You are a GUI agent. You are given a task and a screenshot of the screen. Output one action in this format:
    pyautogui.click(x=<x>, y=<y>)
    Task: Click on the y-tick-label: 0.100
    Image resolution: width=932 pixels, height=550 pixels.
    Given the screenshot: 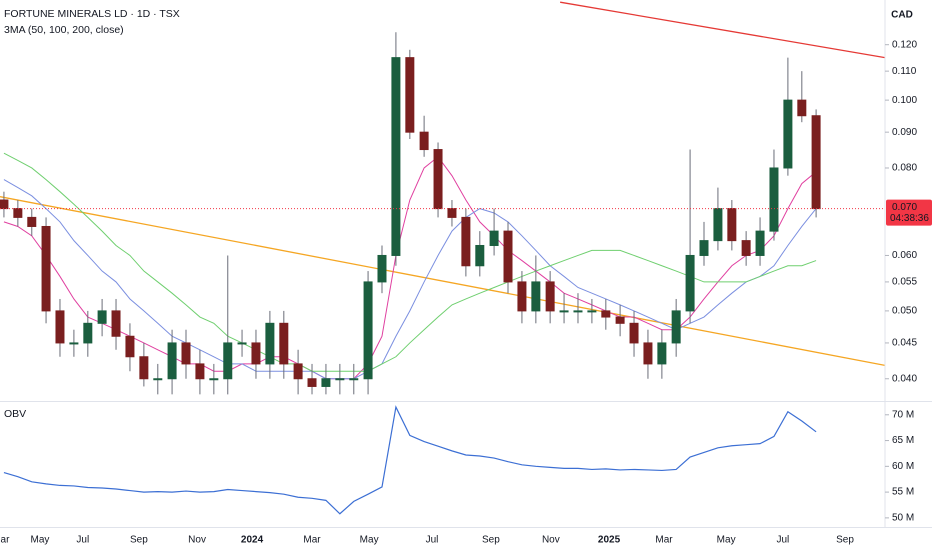 What is the action you would take?
    pyautogui.click(x=904, y=100)
    